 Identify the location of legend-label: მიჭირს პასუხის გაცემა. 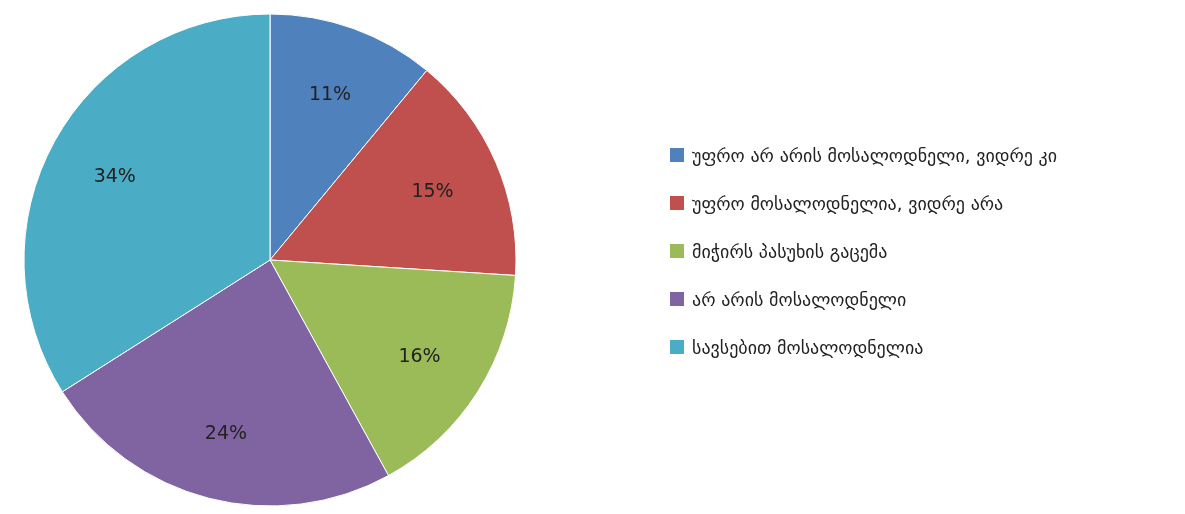
(790, 251).